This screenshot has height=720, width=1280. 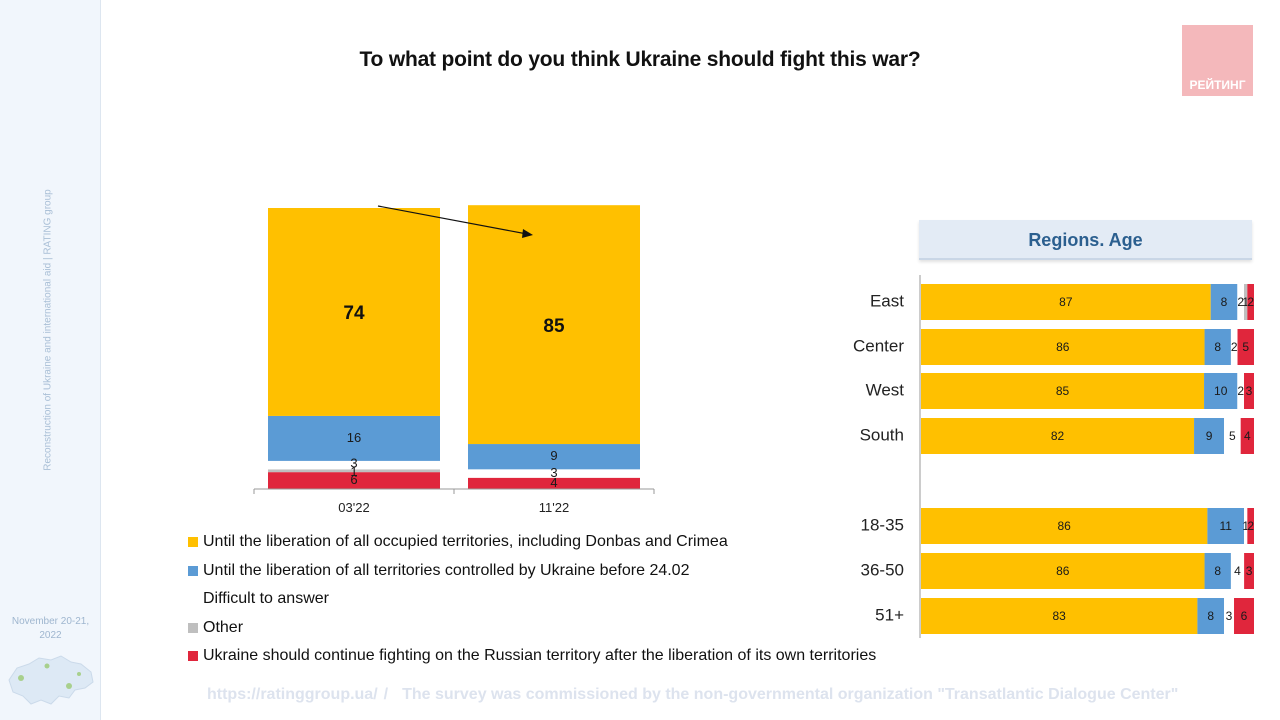 I want to click on hbar-value-label: 1, so click(x=1245, y=302).